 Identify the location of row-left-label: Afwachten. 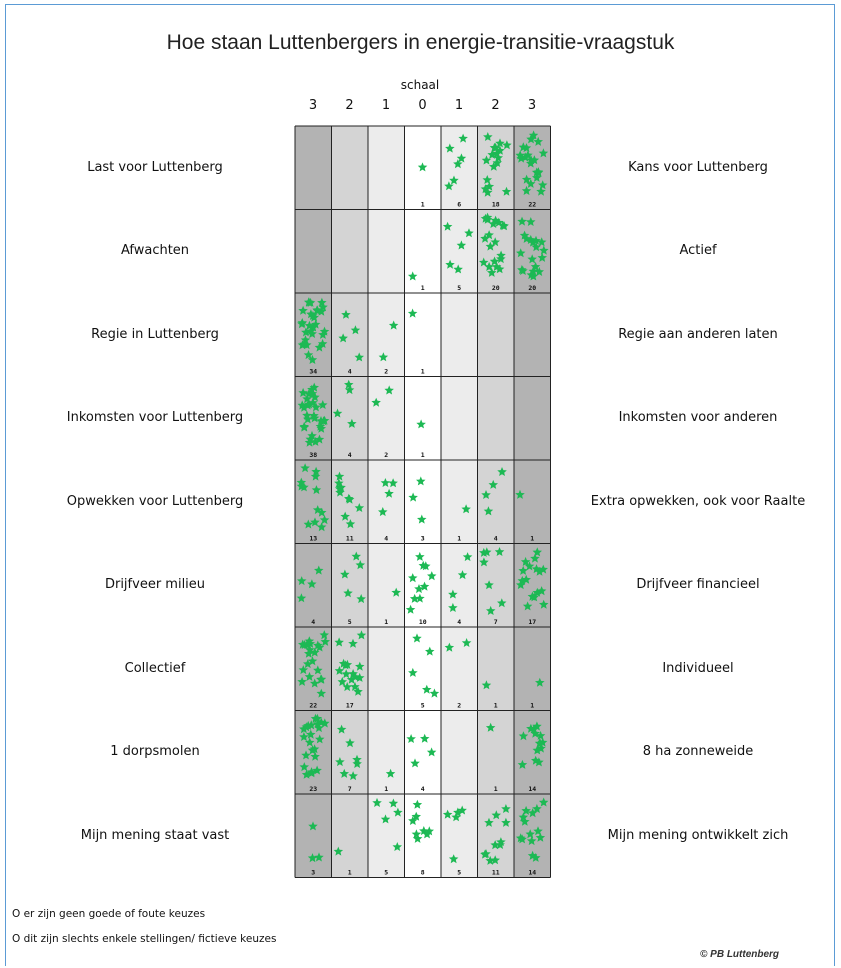
(155, 251).